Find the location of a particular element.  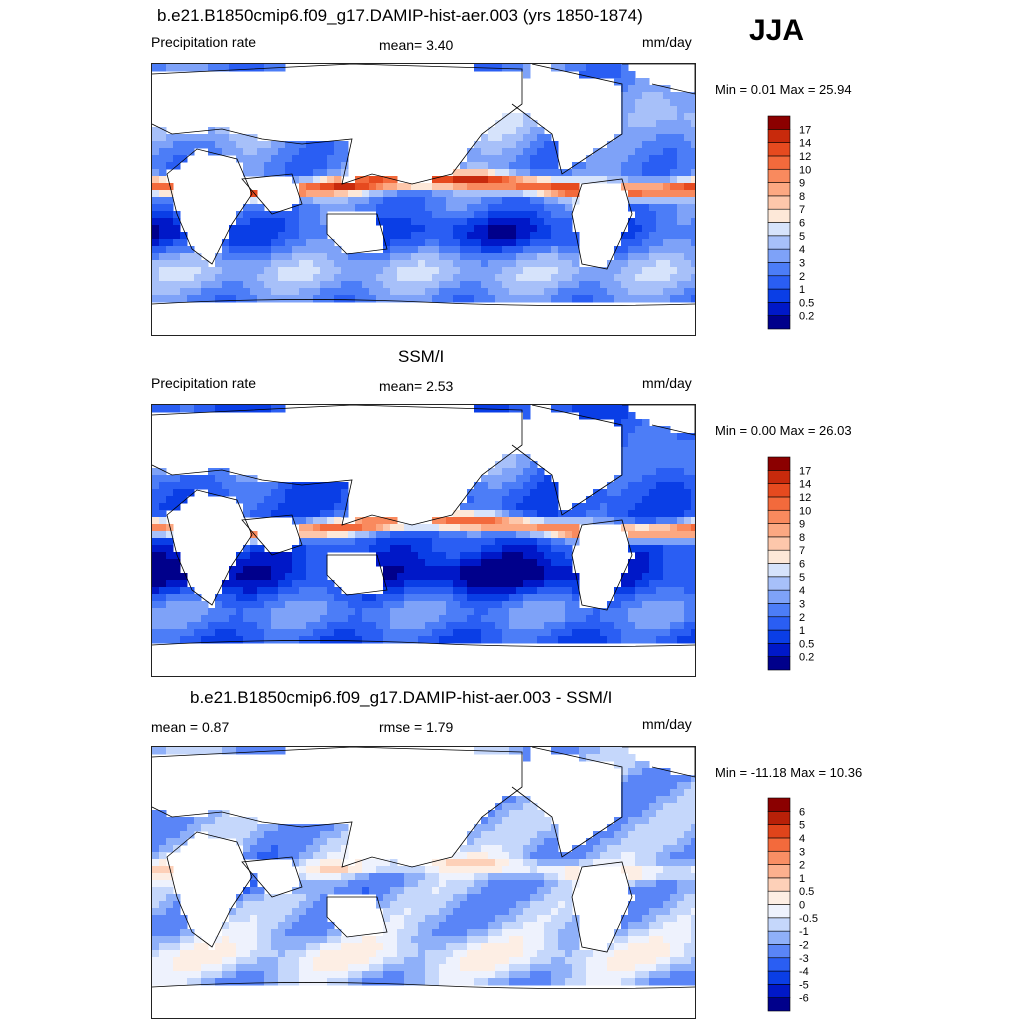

colorbar-tick-label: 8 is located at coordinates (802, 197).